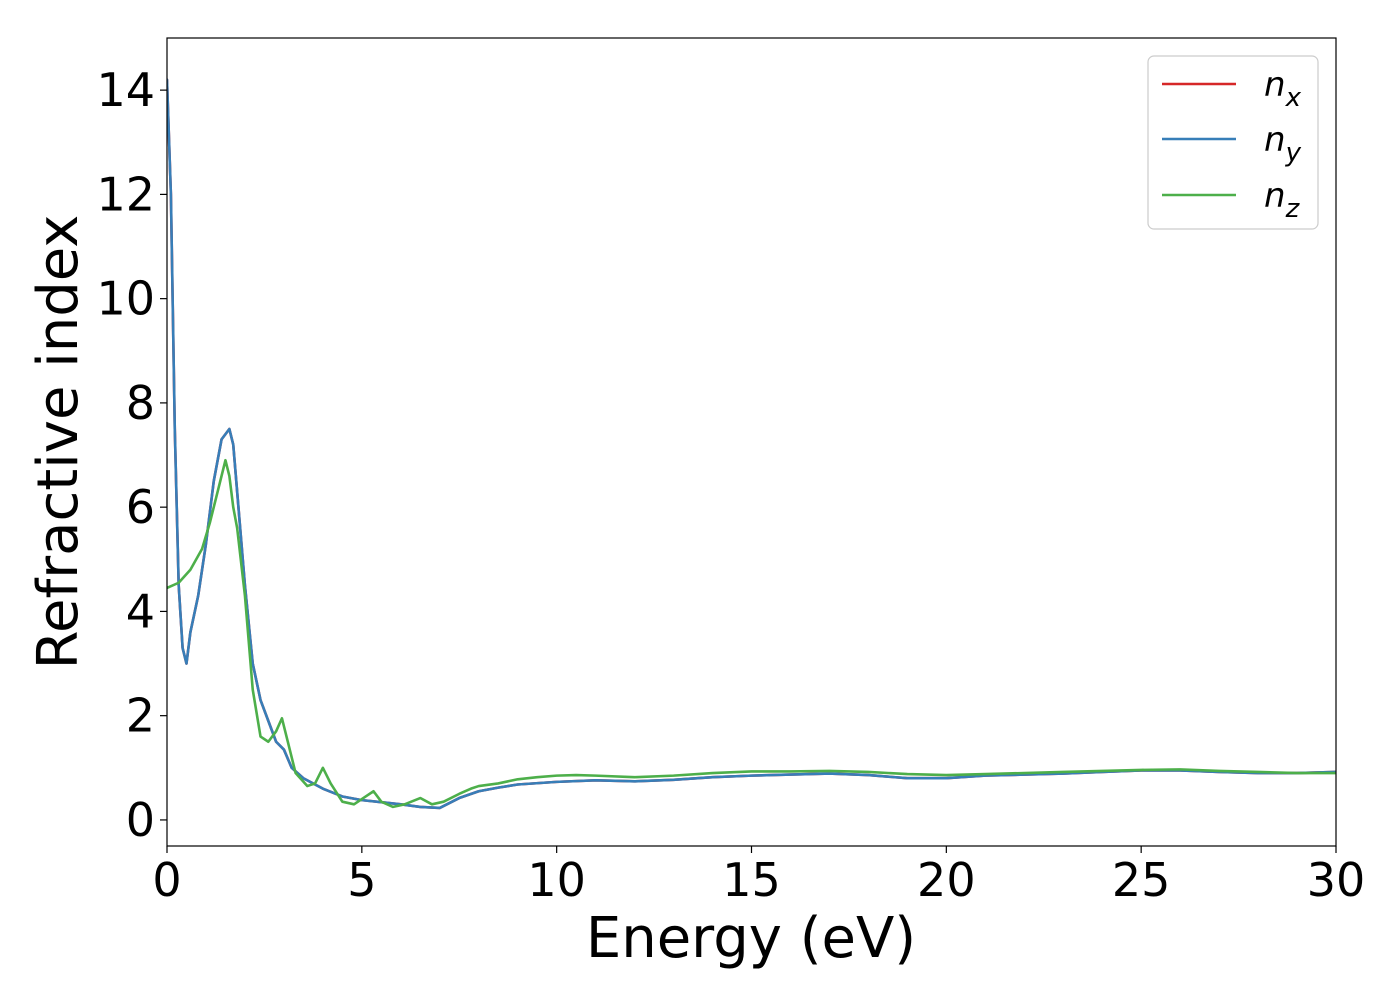 This screenshot has width=1400, height=1005. What do you see at coordinates (1282, 200) in the screenshot?
I see `legend-label-n-z: nz` at bounding box center [1282, 200].